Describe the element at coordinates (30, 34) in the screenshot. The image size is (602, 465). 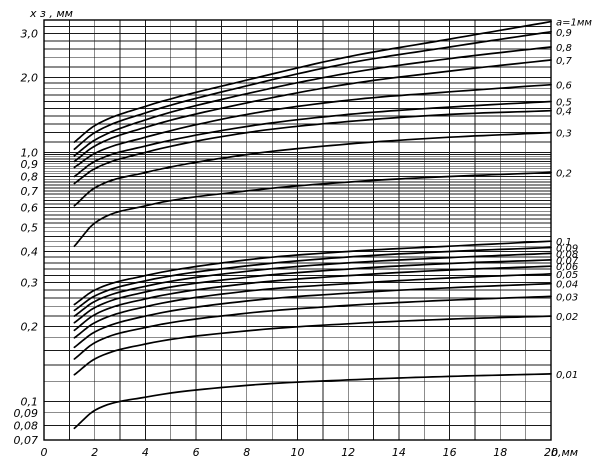
I see `y-tick-label: 3,0` at that location.